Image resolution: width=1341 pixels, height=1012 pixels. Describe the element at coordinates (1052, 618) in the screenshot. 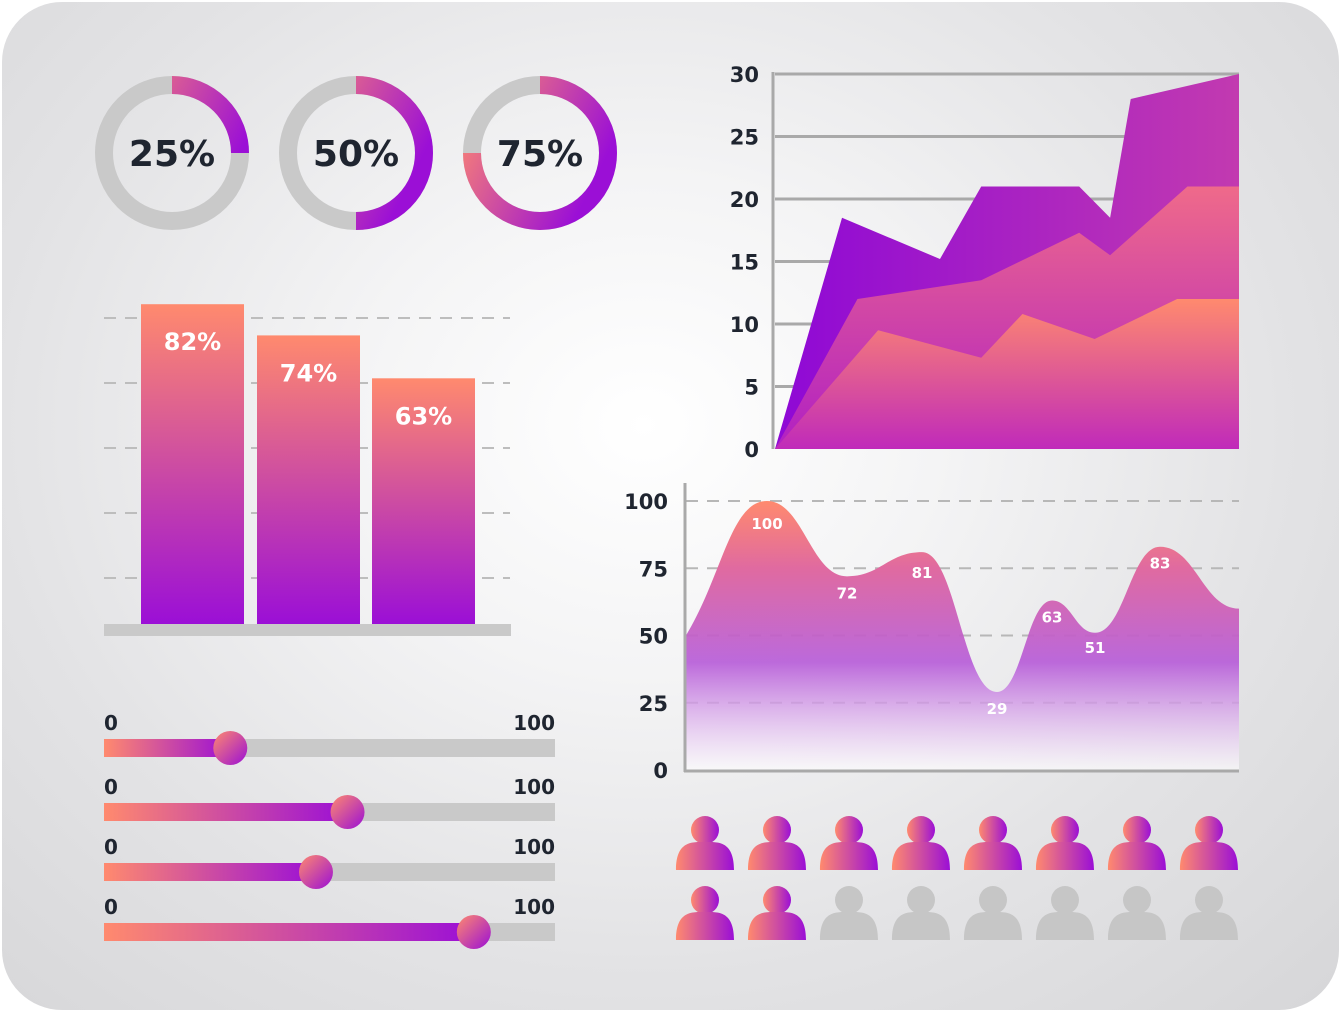

I see `wave-point-label: 63` at that location.